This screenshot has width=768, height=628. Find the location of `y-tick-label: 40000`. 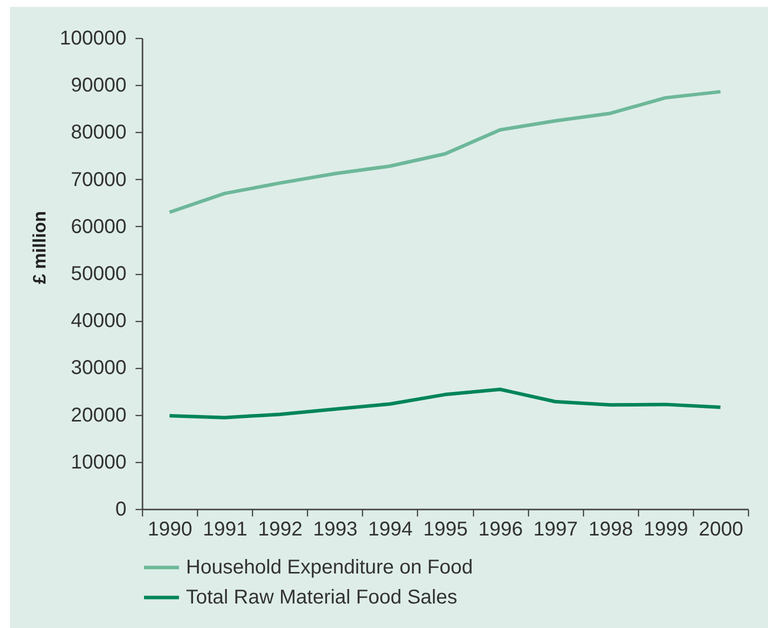

y-tick-label: 40000 is located at coordinates (98, 321).